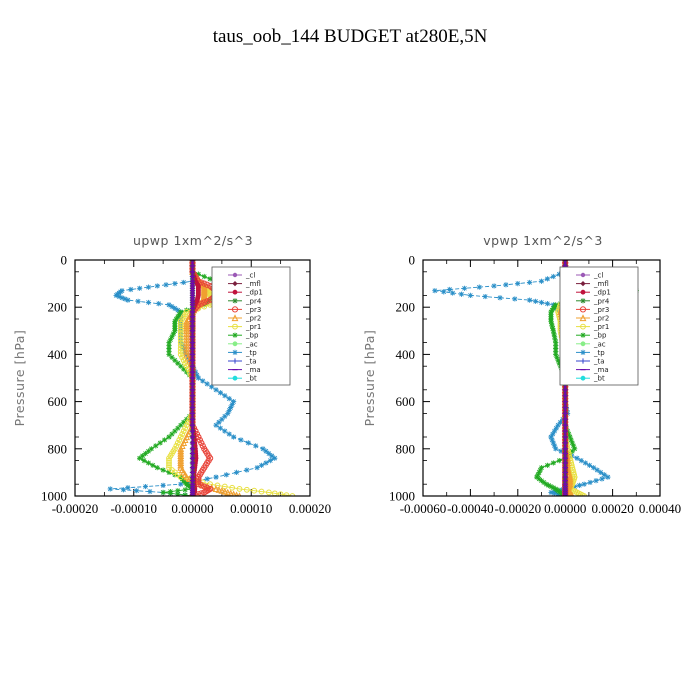 Image resolution: width=700 pixels, height=700 pixels. Describe the element at coordinates (19, 378) in the screenshot. I see `y-axis-label: Pressure [hPa]` at that location.